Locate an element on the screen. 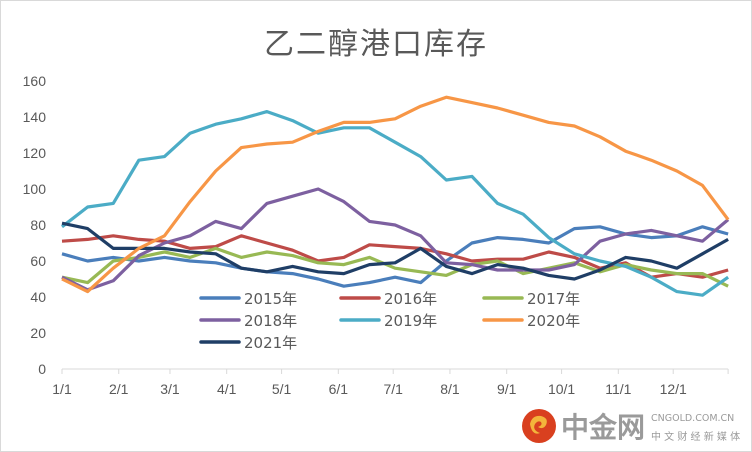  x-tick-label: 11/1 is located at coordinates (618, 389).